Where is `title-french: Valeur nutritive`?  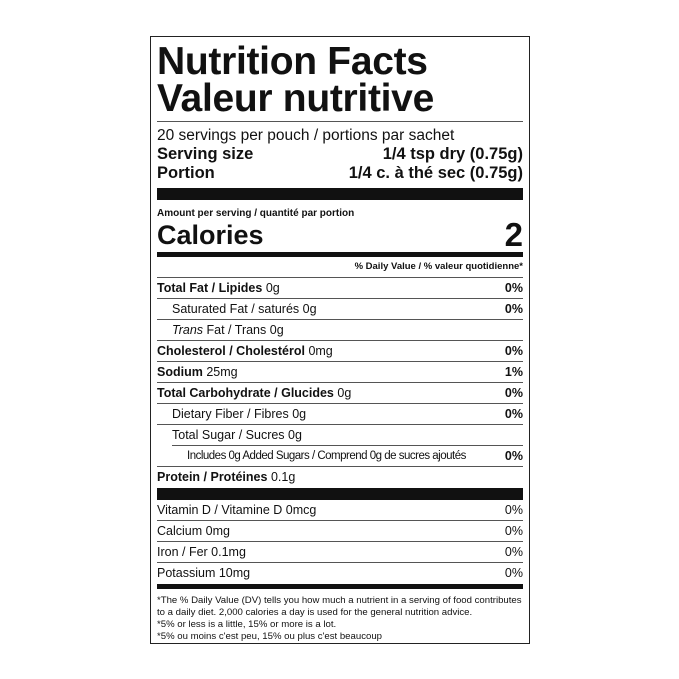
title-french: Valeur nutritive is located at coordinates (340, 100).